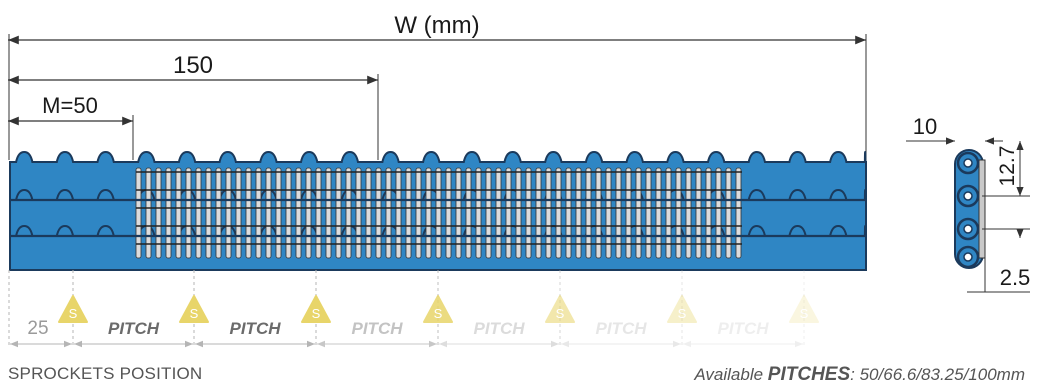 This screenshot has height=389, width=1037. What do you see at coordinates (70, 105) in the screenshot?
I see `module-label: M=50` at bounding box center [70, 105].